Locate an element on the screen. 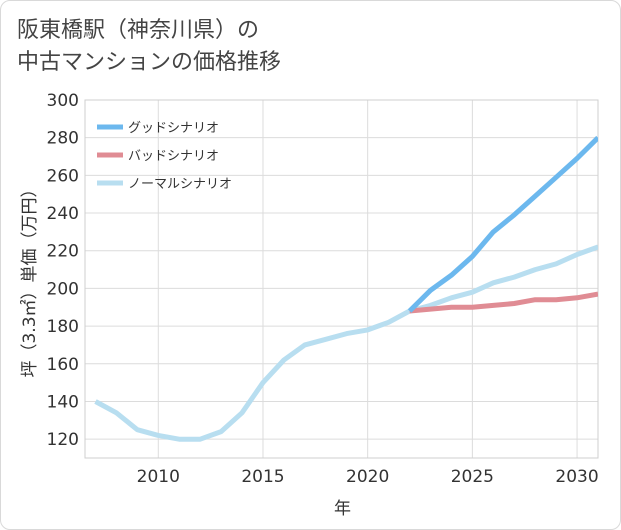 The image size is (621, 530). y-axis-title: 坪（3.3㎡）単価（万円） is located at coordinates (30, 278).